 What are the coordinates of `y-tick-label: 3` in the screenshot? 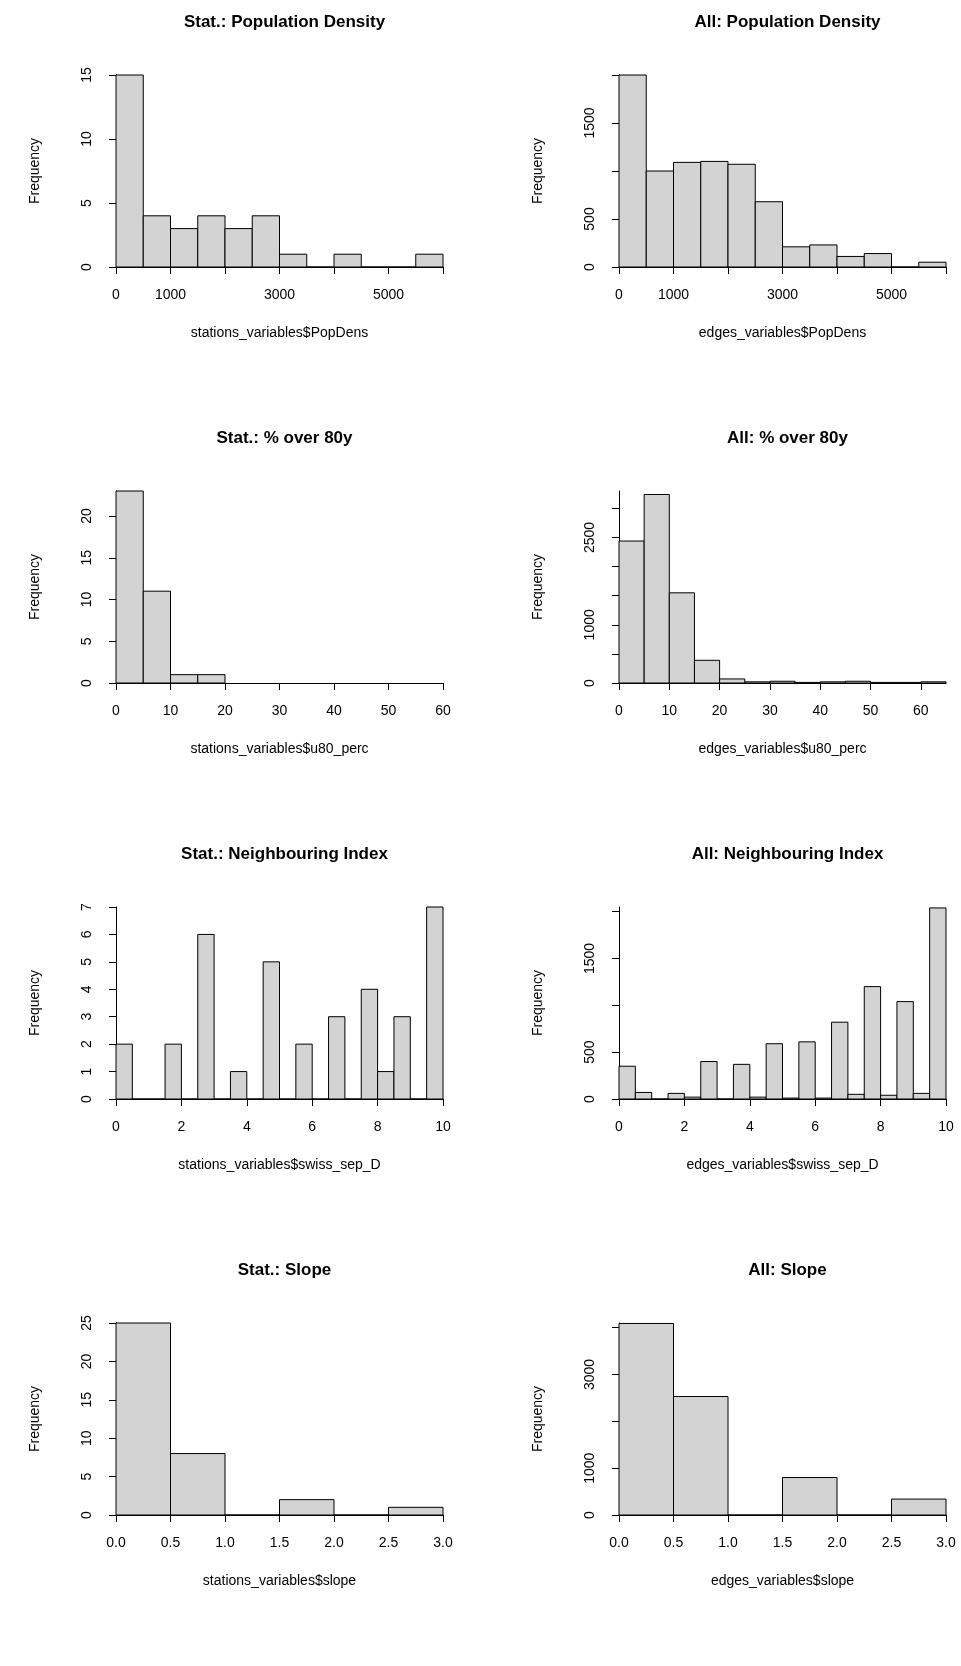 It's located at (86, 1016).